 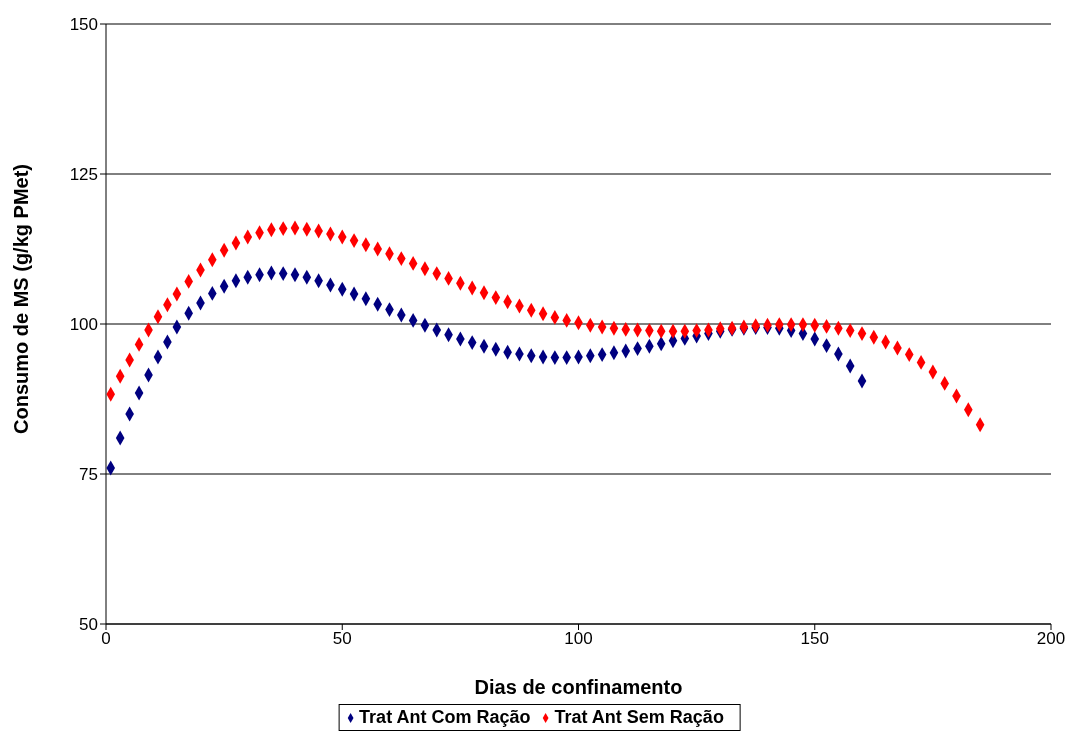 I want to click on y-tick-label: 150, so click(x=83, y=25).